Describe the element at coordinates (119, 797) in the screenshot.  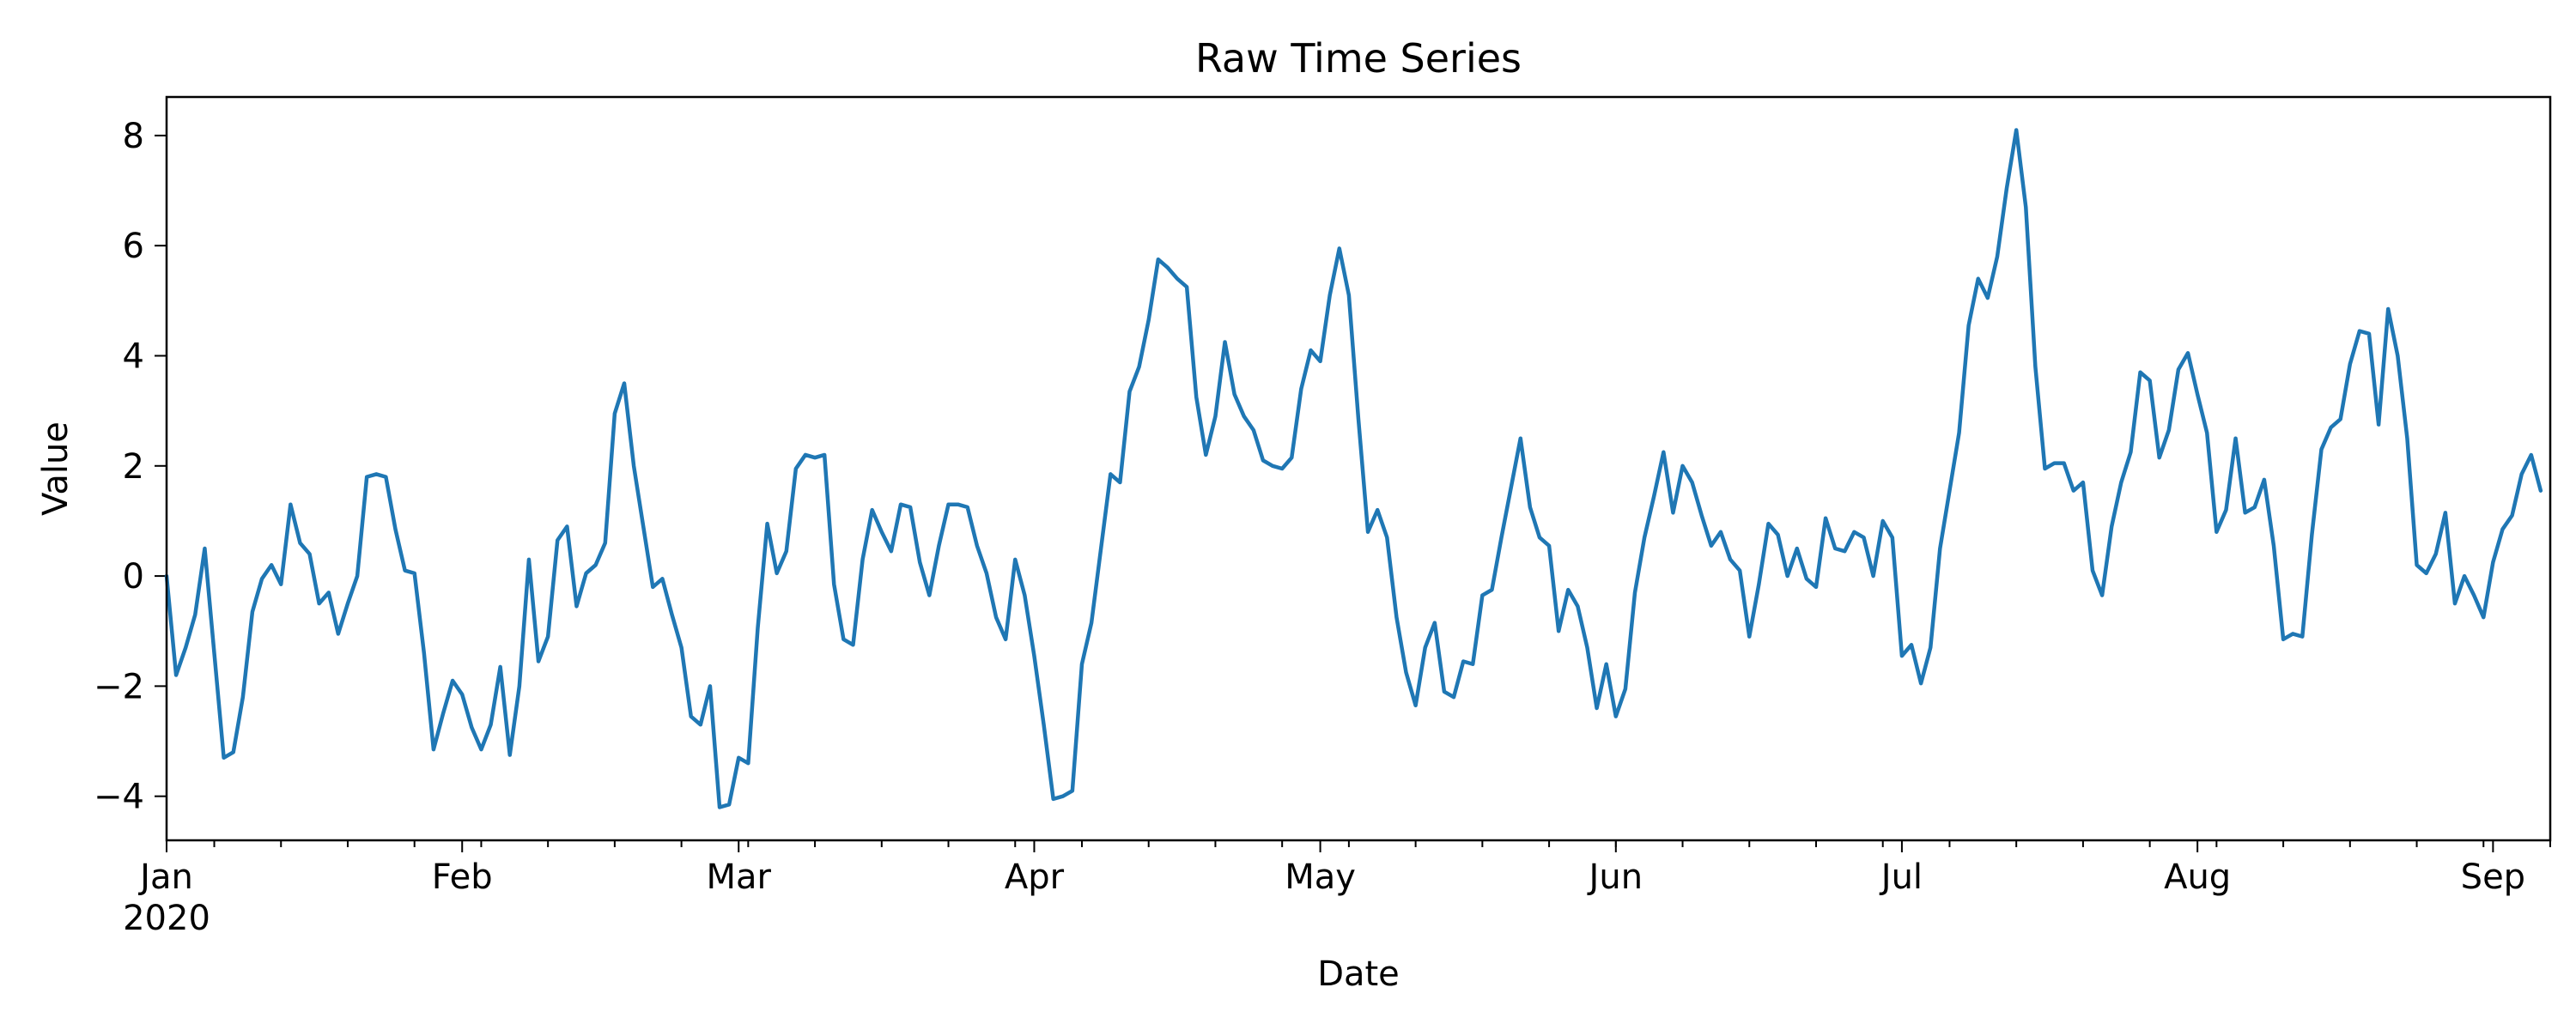
I see `y-tick-label: −4` at that location.